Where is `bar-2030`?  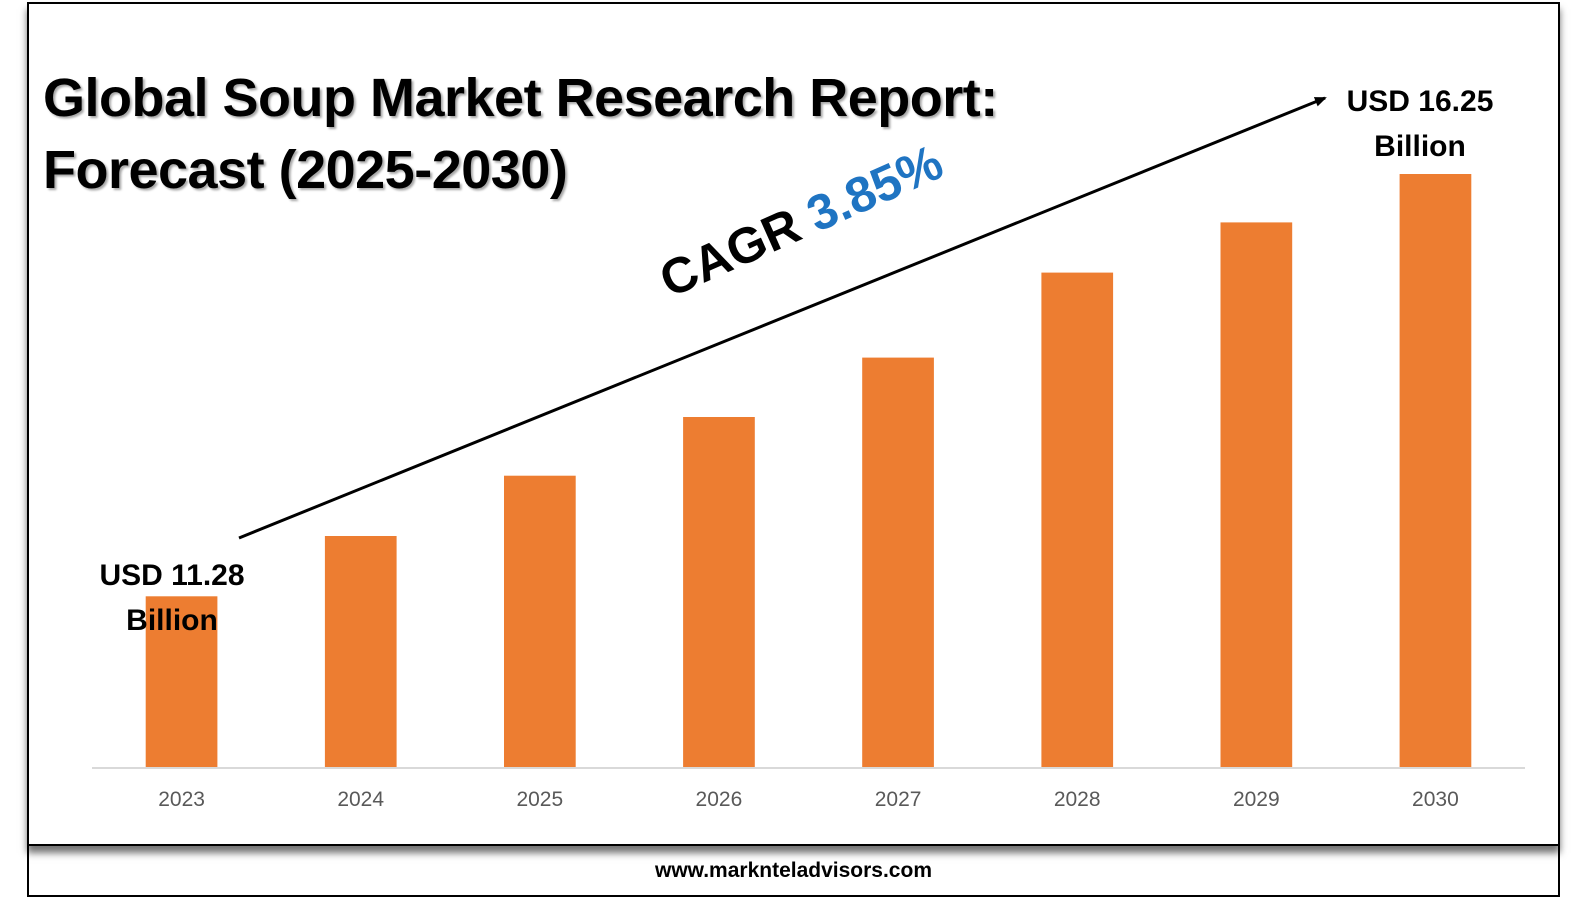
bar-2030 is located at coordinates (1435, 471).